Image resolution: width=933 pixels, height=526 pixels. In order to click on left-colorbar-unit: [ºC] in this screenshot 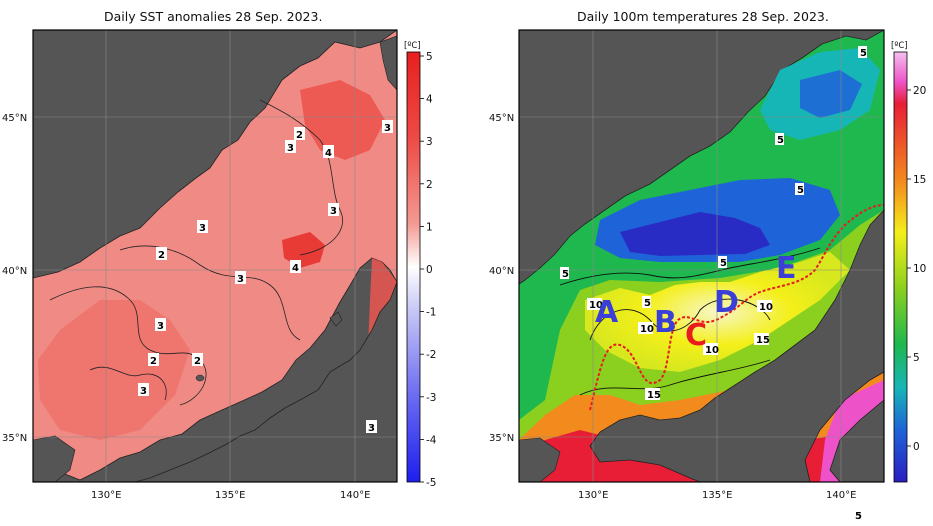, I will do `click(412, 46)`.